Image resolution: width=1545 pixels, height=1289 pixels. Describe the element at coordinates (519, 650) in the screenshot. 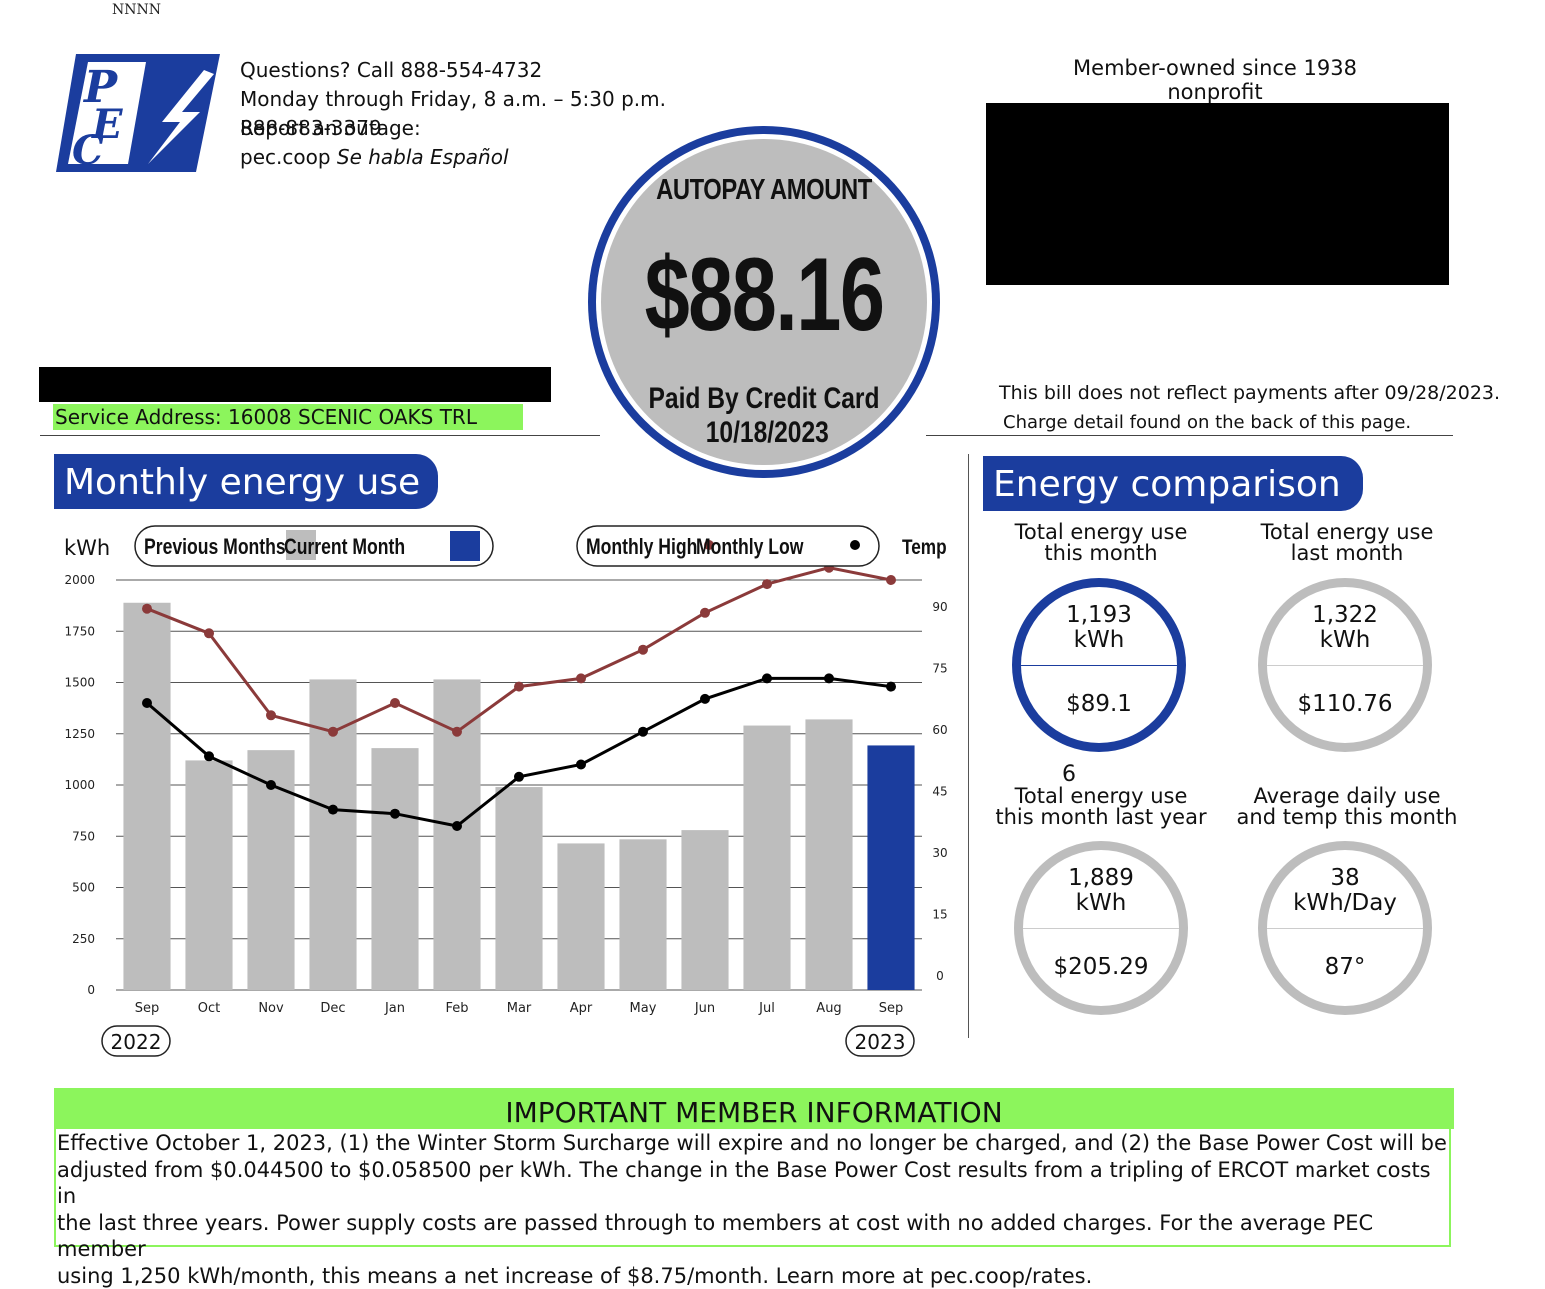

I see `monthly-high-line` at that location.